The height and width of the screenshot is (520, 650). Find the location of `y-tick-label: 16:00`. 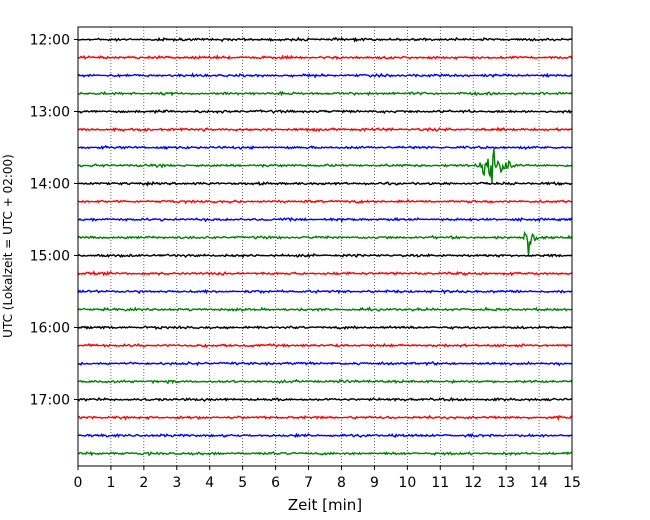

y-tick-label: 16:00 is located at coordinates (50, 329).